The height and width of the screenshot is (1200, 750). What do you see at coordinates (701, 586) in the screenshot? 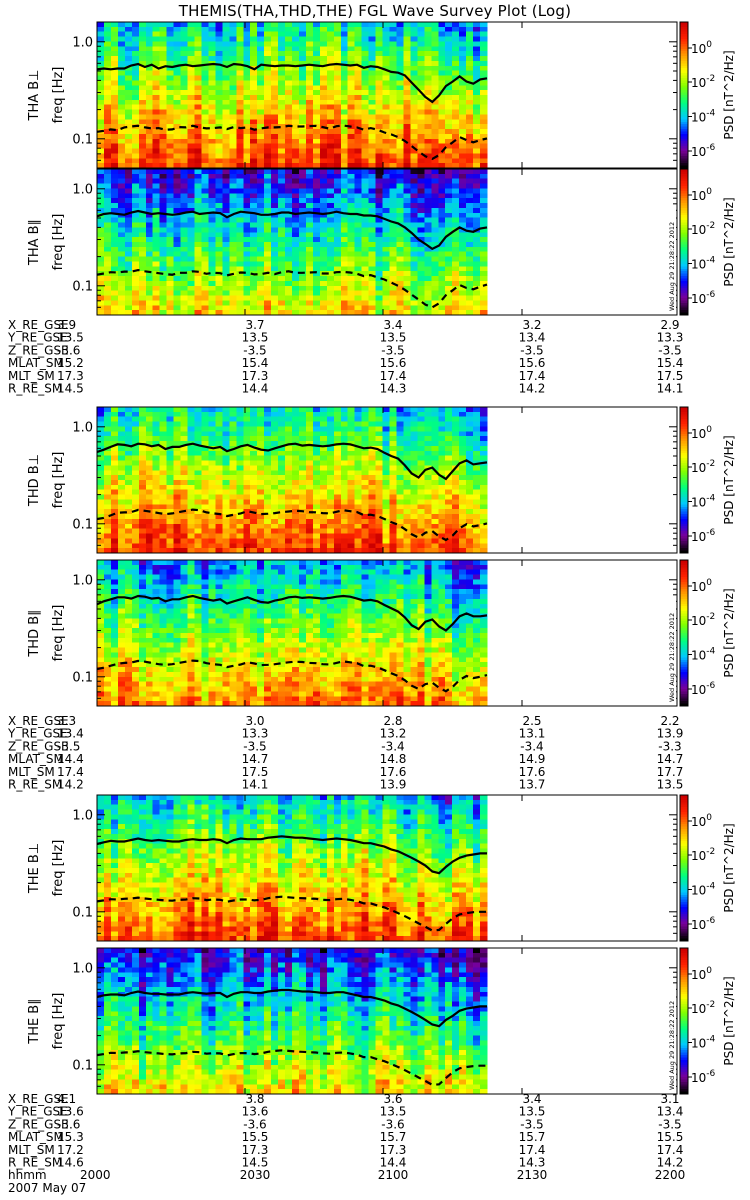
I see `colorbar-tick-label: 10⁰` at bounding box center [701, 586].